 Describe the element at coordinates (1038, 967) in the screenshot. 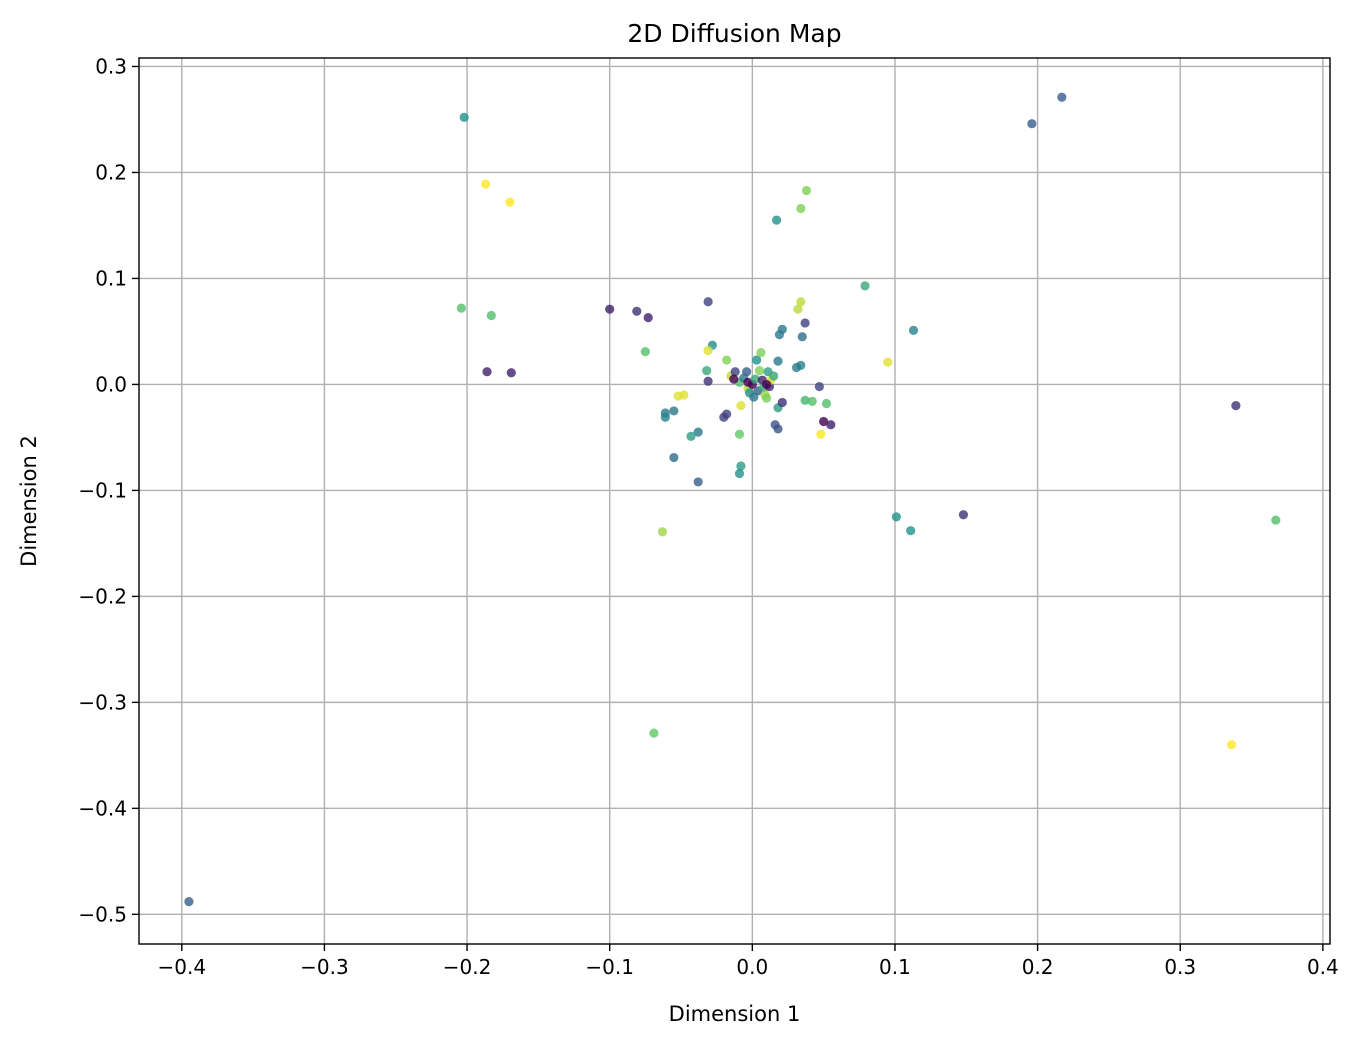

I see `x-tick-label: 0.2` at that location.